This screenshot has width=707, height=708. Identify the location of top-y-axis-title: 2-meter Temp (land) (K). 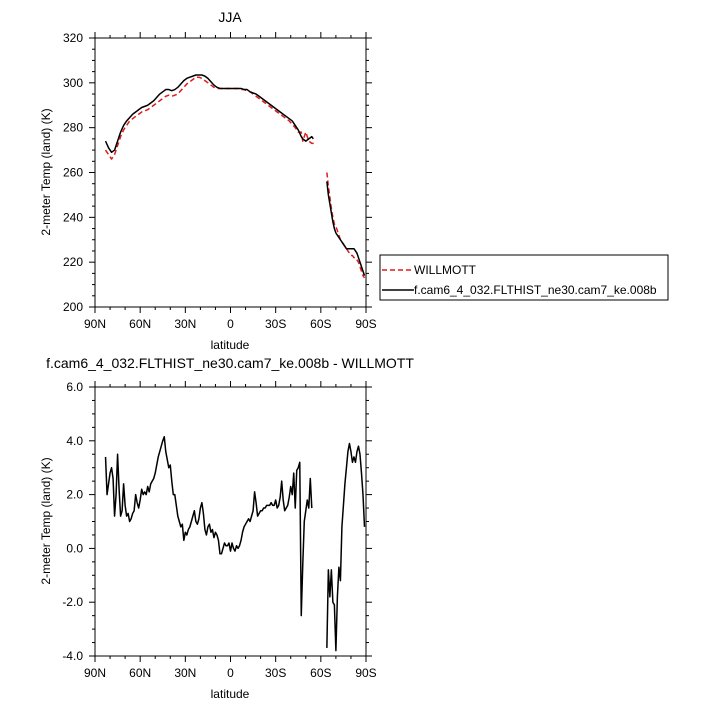
(46, 171).